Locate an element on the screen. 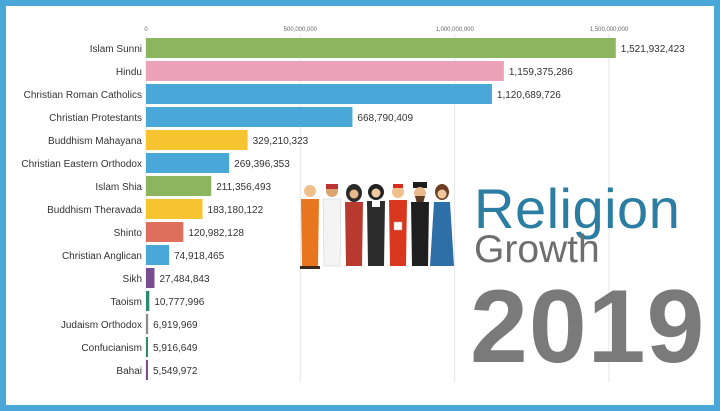 Image resolution: width=720 pixels, height=411 pixels. category-label: Taoism is located at coordinates (126, 302).